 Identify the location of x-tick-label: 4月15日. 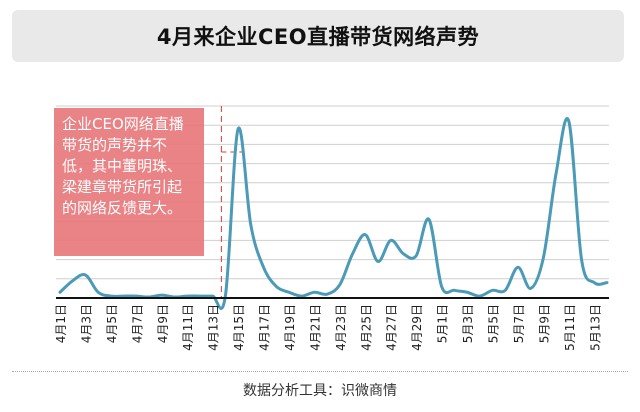
(239, 327).